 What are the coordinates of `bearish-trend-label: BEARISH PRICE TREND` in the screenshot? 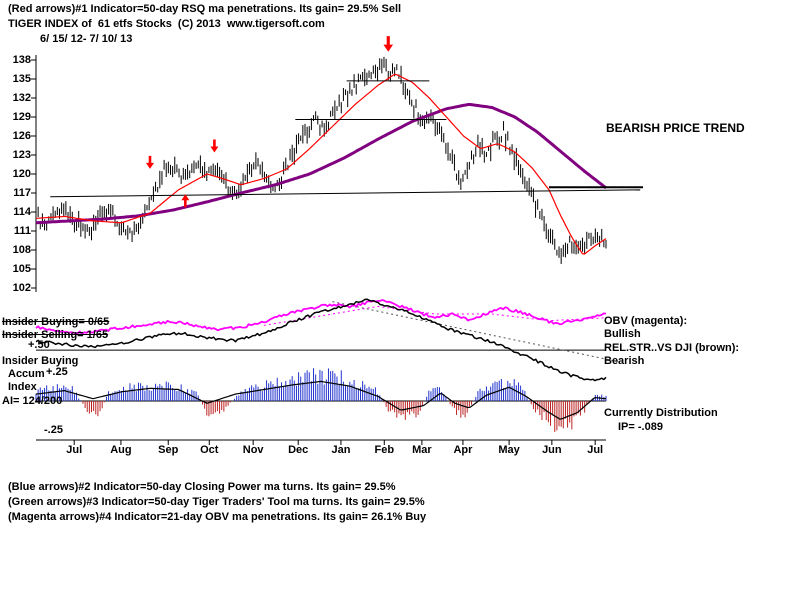 It's located at (675, 128).